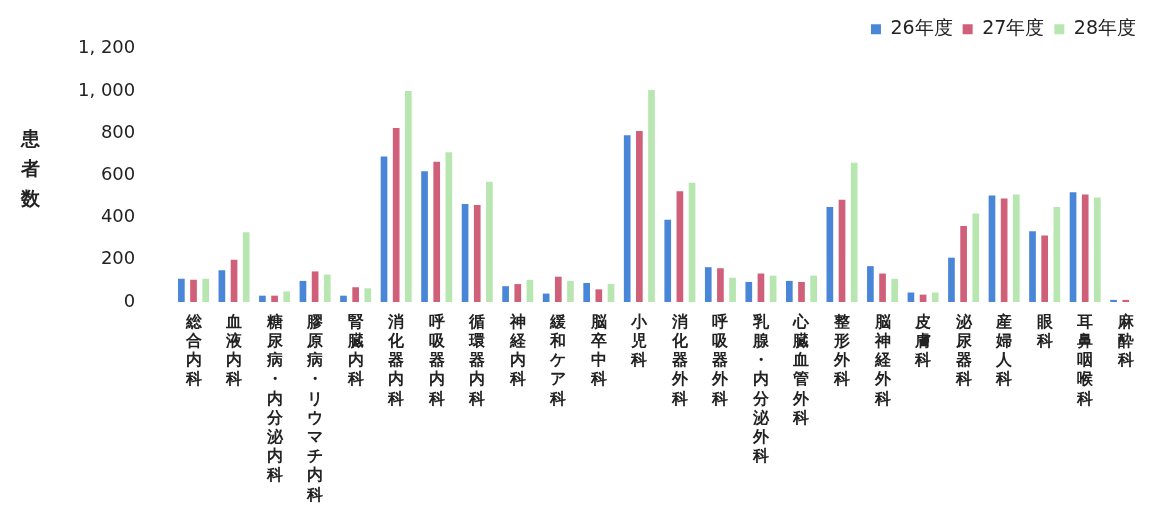  Describe the element at coordinates (193, 350) in the screenshot. I see `x-tick-label: 総合内科` at that location.